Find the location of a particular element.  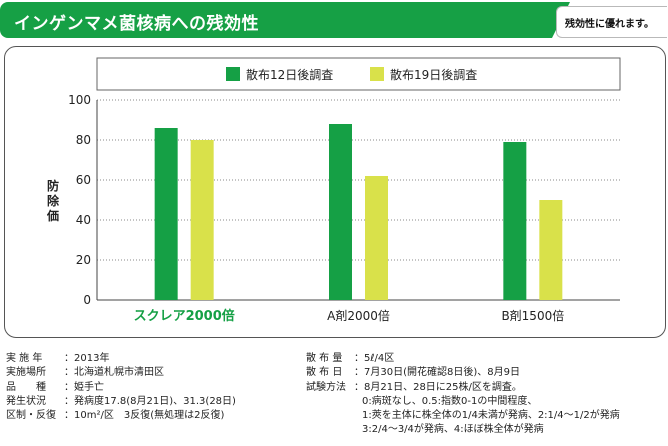

note-row: 品 種 ：姫手亡 is located at coordinates (121, 388).